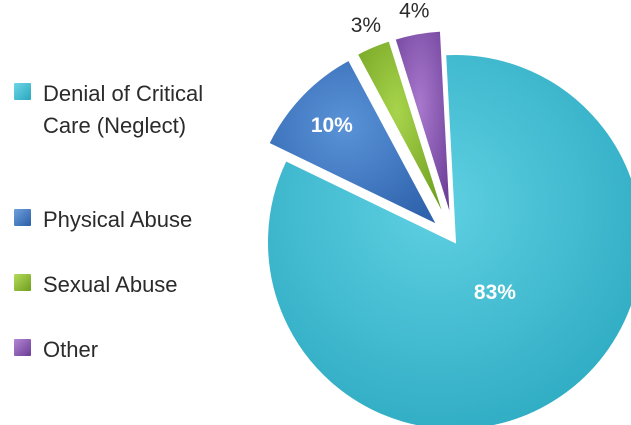 The image size is (631, 425). I want to click on legend-item-physical-abuse: Physical Abuse, so click(123, 220).